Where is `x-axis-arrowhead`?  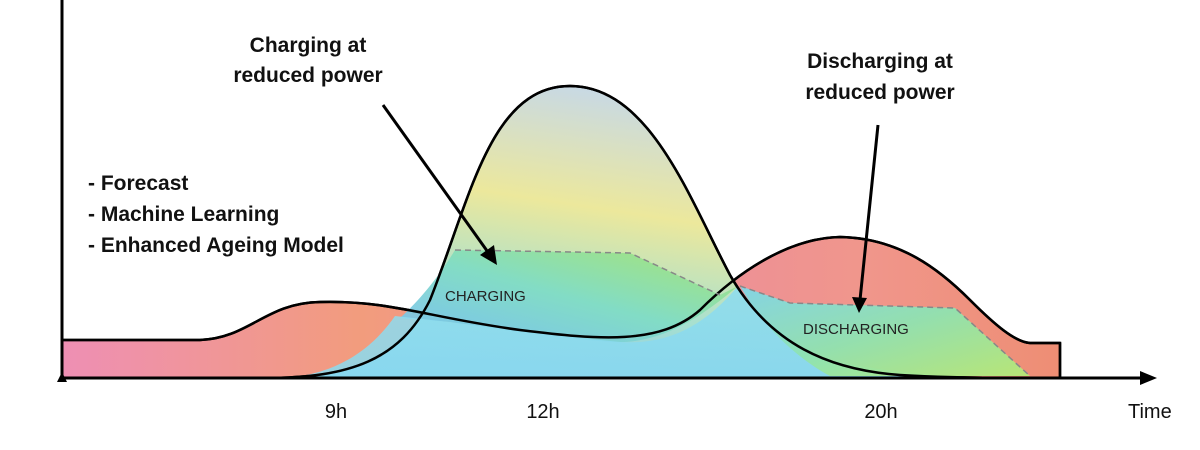
x-axis-arrowhead is located at coordinates (1148, 378).